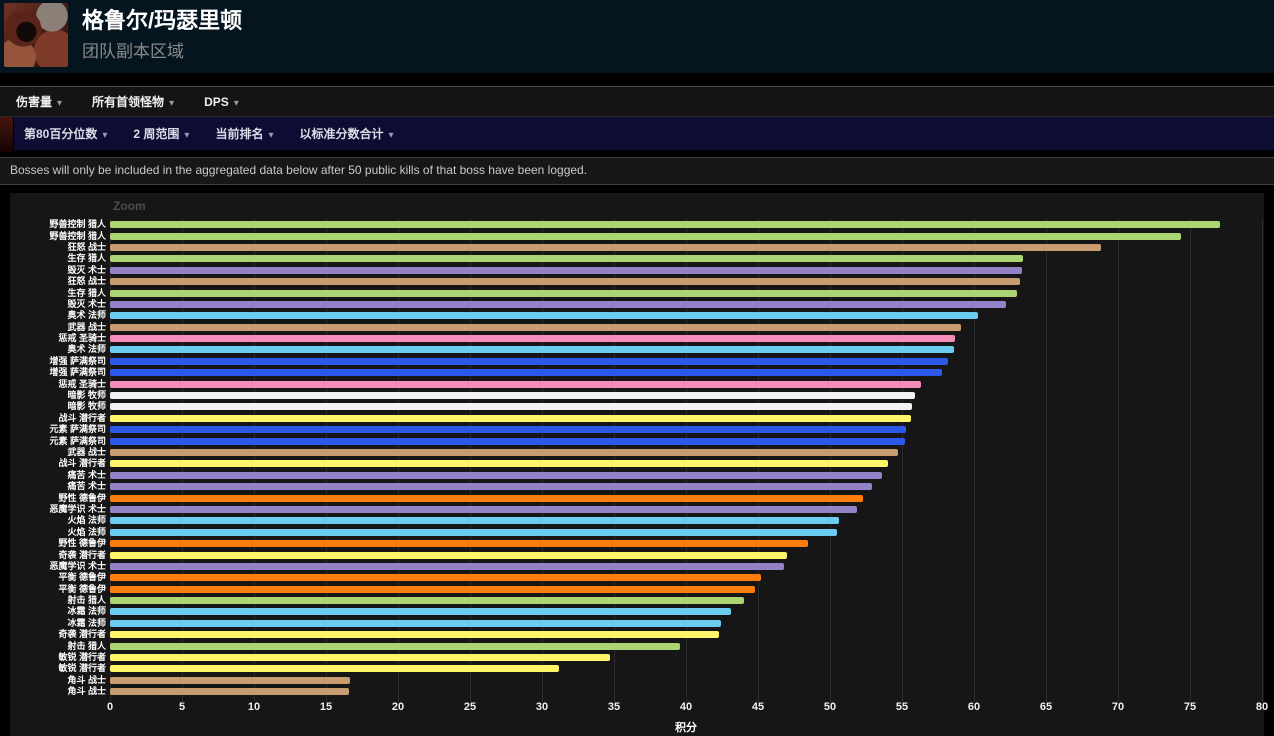  I want to click on chart-row: 奥术 法师, so click(636, 349).